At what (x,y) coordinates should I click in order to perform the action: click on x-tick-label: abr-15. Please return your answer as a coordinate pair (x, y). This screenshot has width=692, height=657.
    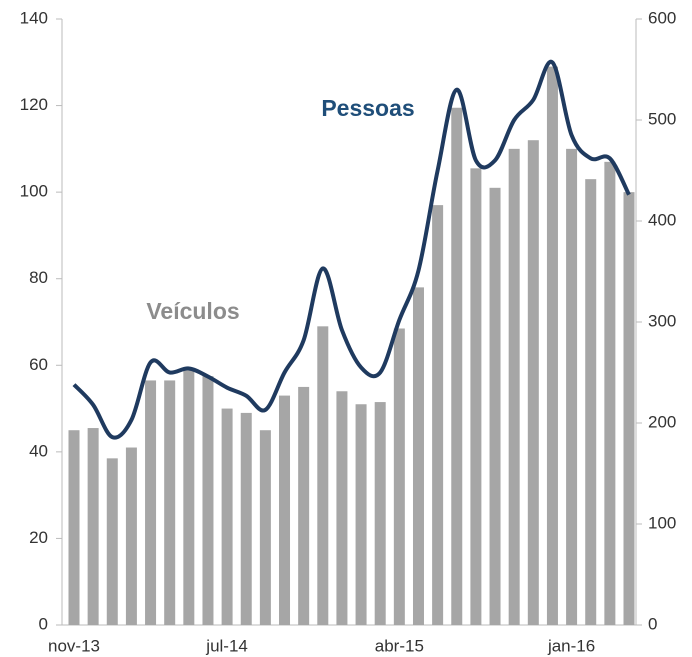
    Looking at the image, I should click on (399, 645).